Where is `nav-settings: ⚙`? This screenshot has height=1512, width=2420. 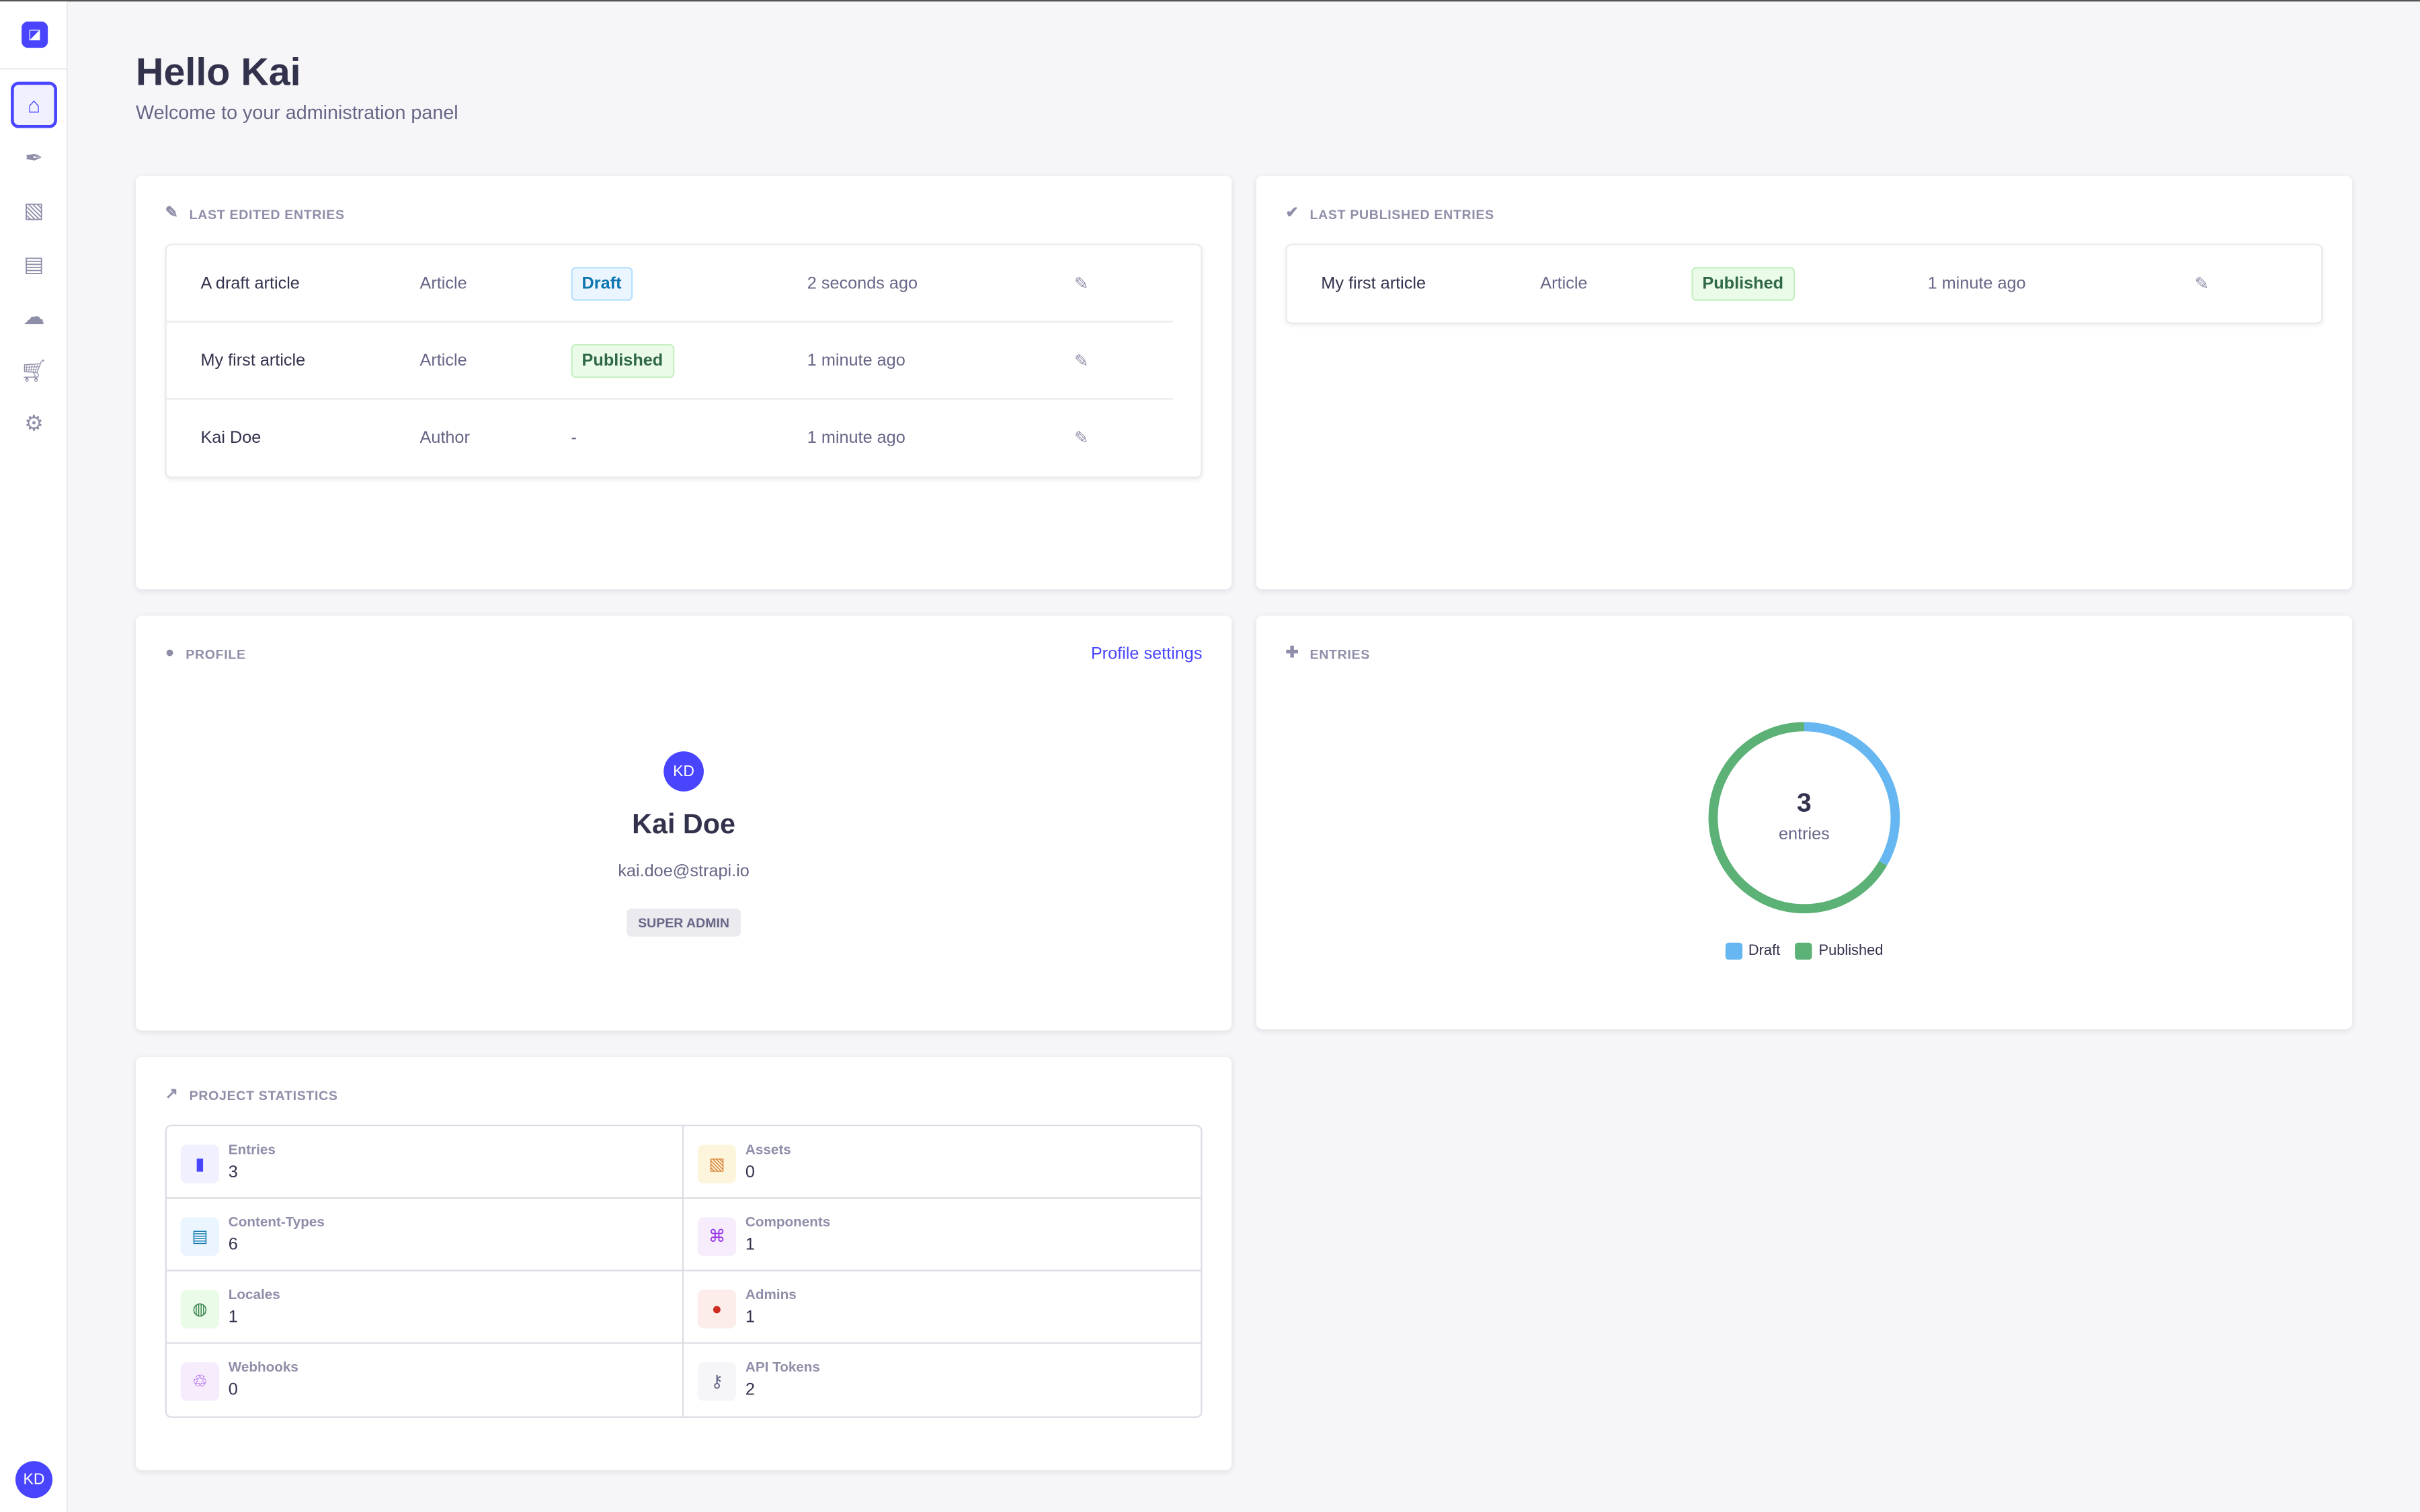
nav-settings: ⚙ is located at coordinates (34, 423).